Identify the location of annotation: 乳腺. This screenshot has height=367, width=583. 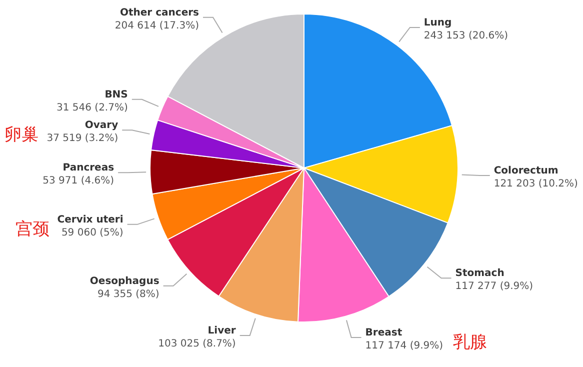
(470, 342).